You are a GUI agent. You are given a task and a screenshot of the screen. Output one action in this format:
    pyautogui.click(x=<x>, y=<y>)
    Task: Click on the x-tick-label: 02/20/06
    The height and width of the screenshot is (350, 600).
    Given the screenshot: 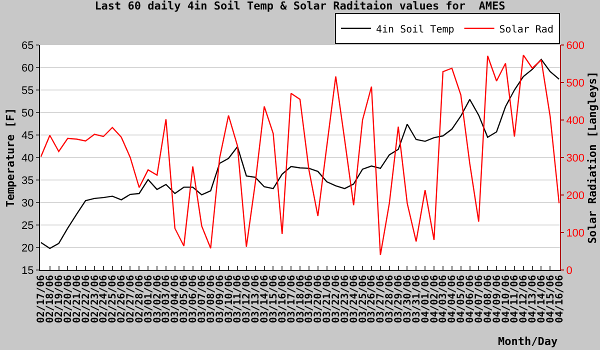 What is the action you would take?
    pyautogui.click(x=68, y=299)
    